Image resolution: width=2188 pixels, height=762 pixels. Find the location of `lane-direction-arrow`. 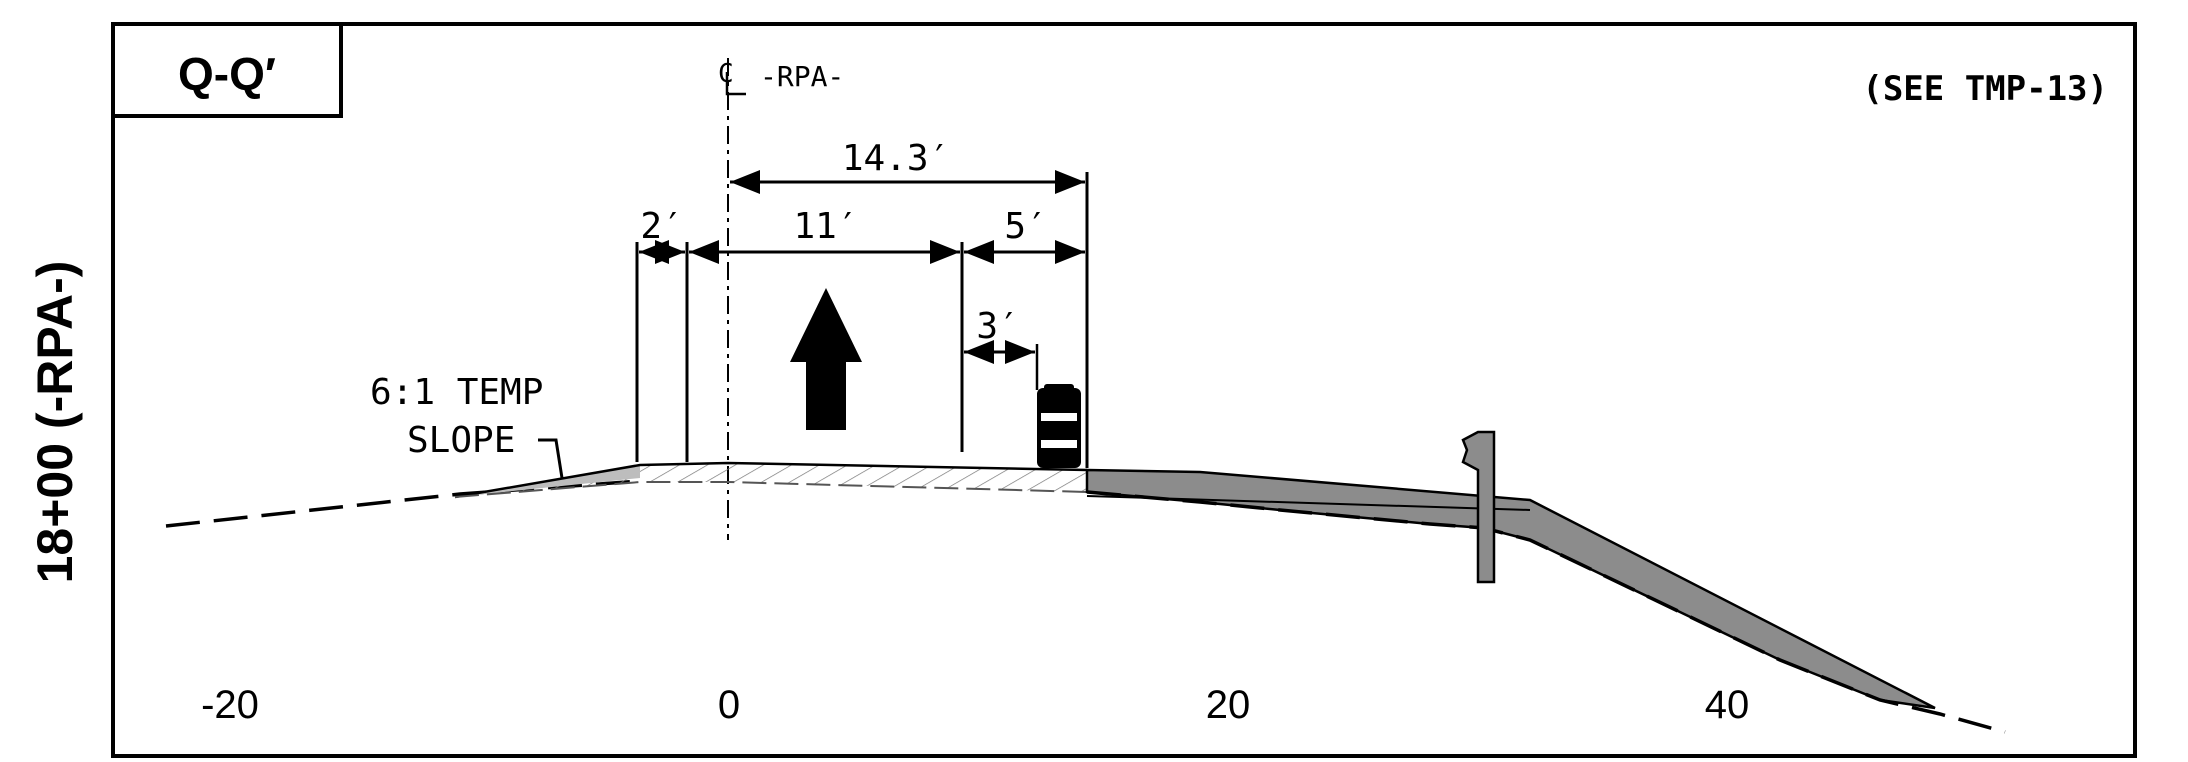

lane-direction-arrow is located at coordinates (826, 359).